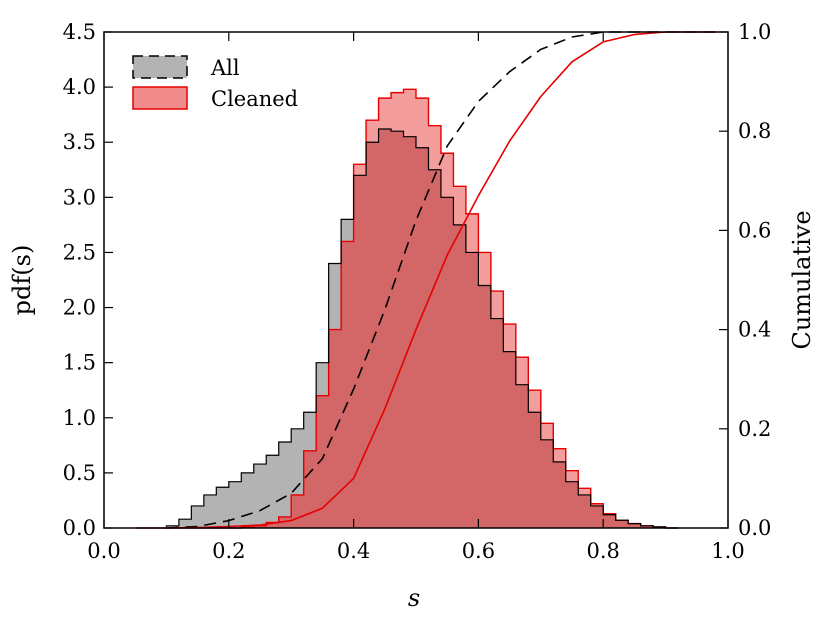  Describe the element at coordinates (754, 528) in the screenshot. I see `y-tick-label-right: 0.0` at that location.